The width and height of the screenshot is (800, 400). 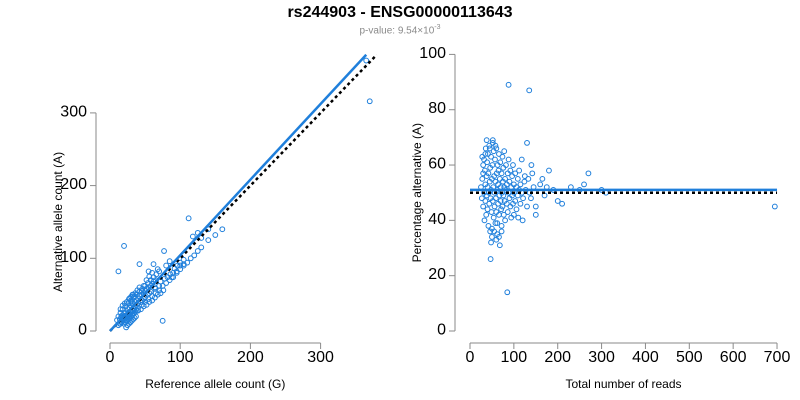 I want to click on y-axis-label: Percentage alternative (A), so click(x=417, y=192).